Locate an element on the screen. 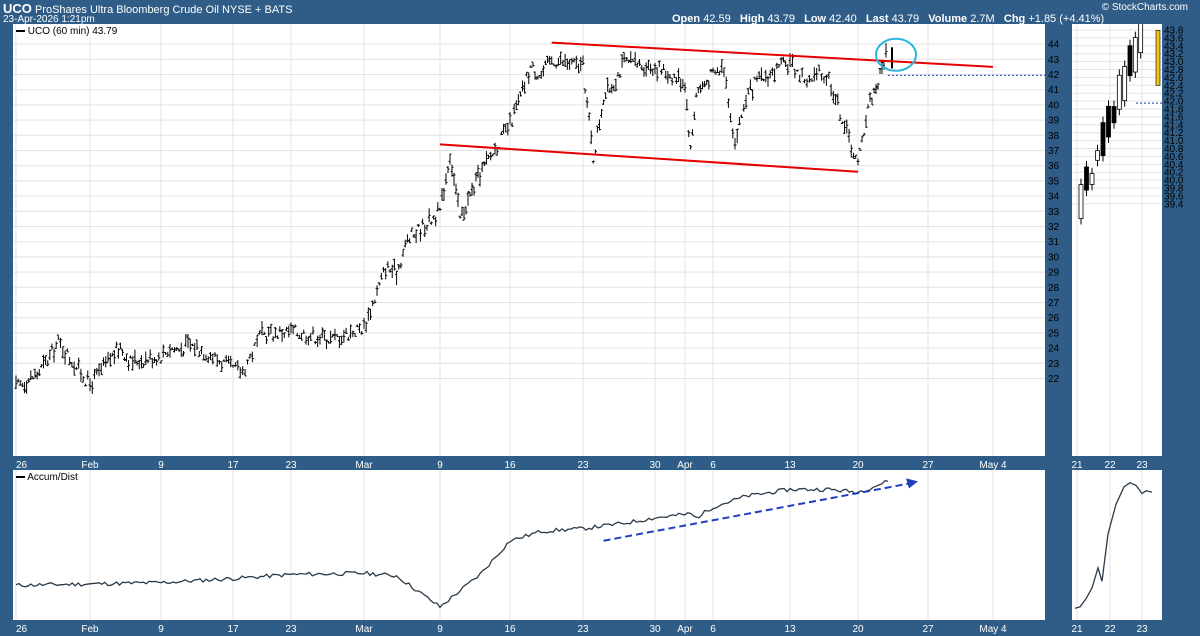 Image resolution: width=1200 pixels, height=636 pixels. accum-legend: Accum/Dist is located at coordinates (47, 477).